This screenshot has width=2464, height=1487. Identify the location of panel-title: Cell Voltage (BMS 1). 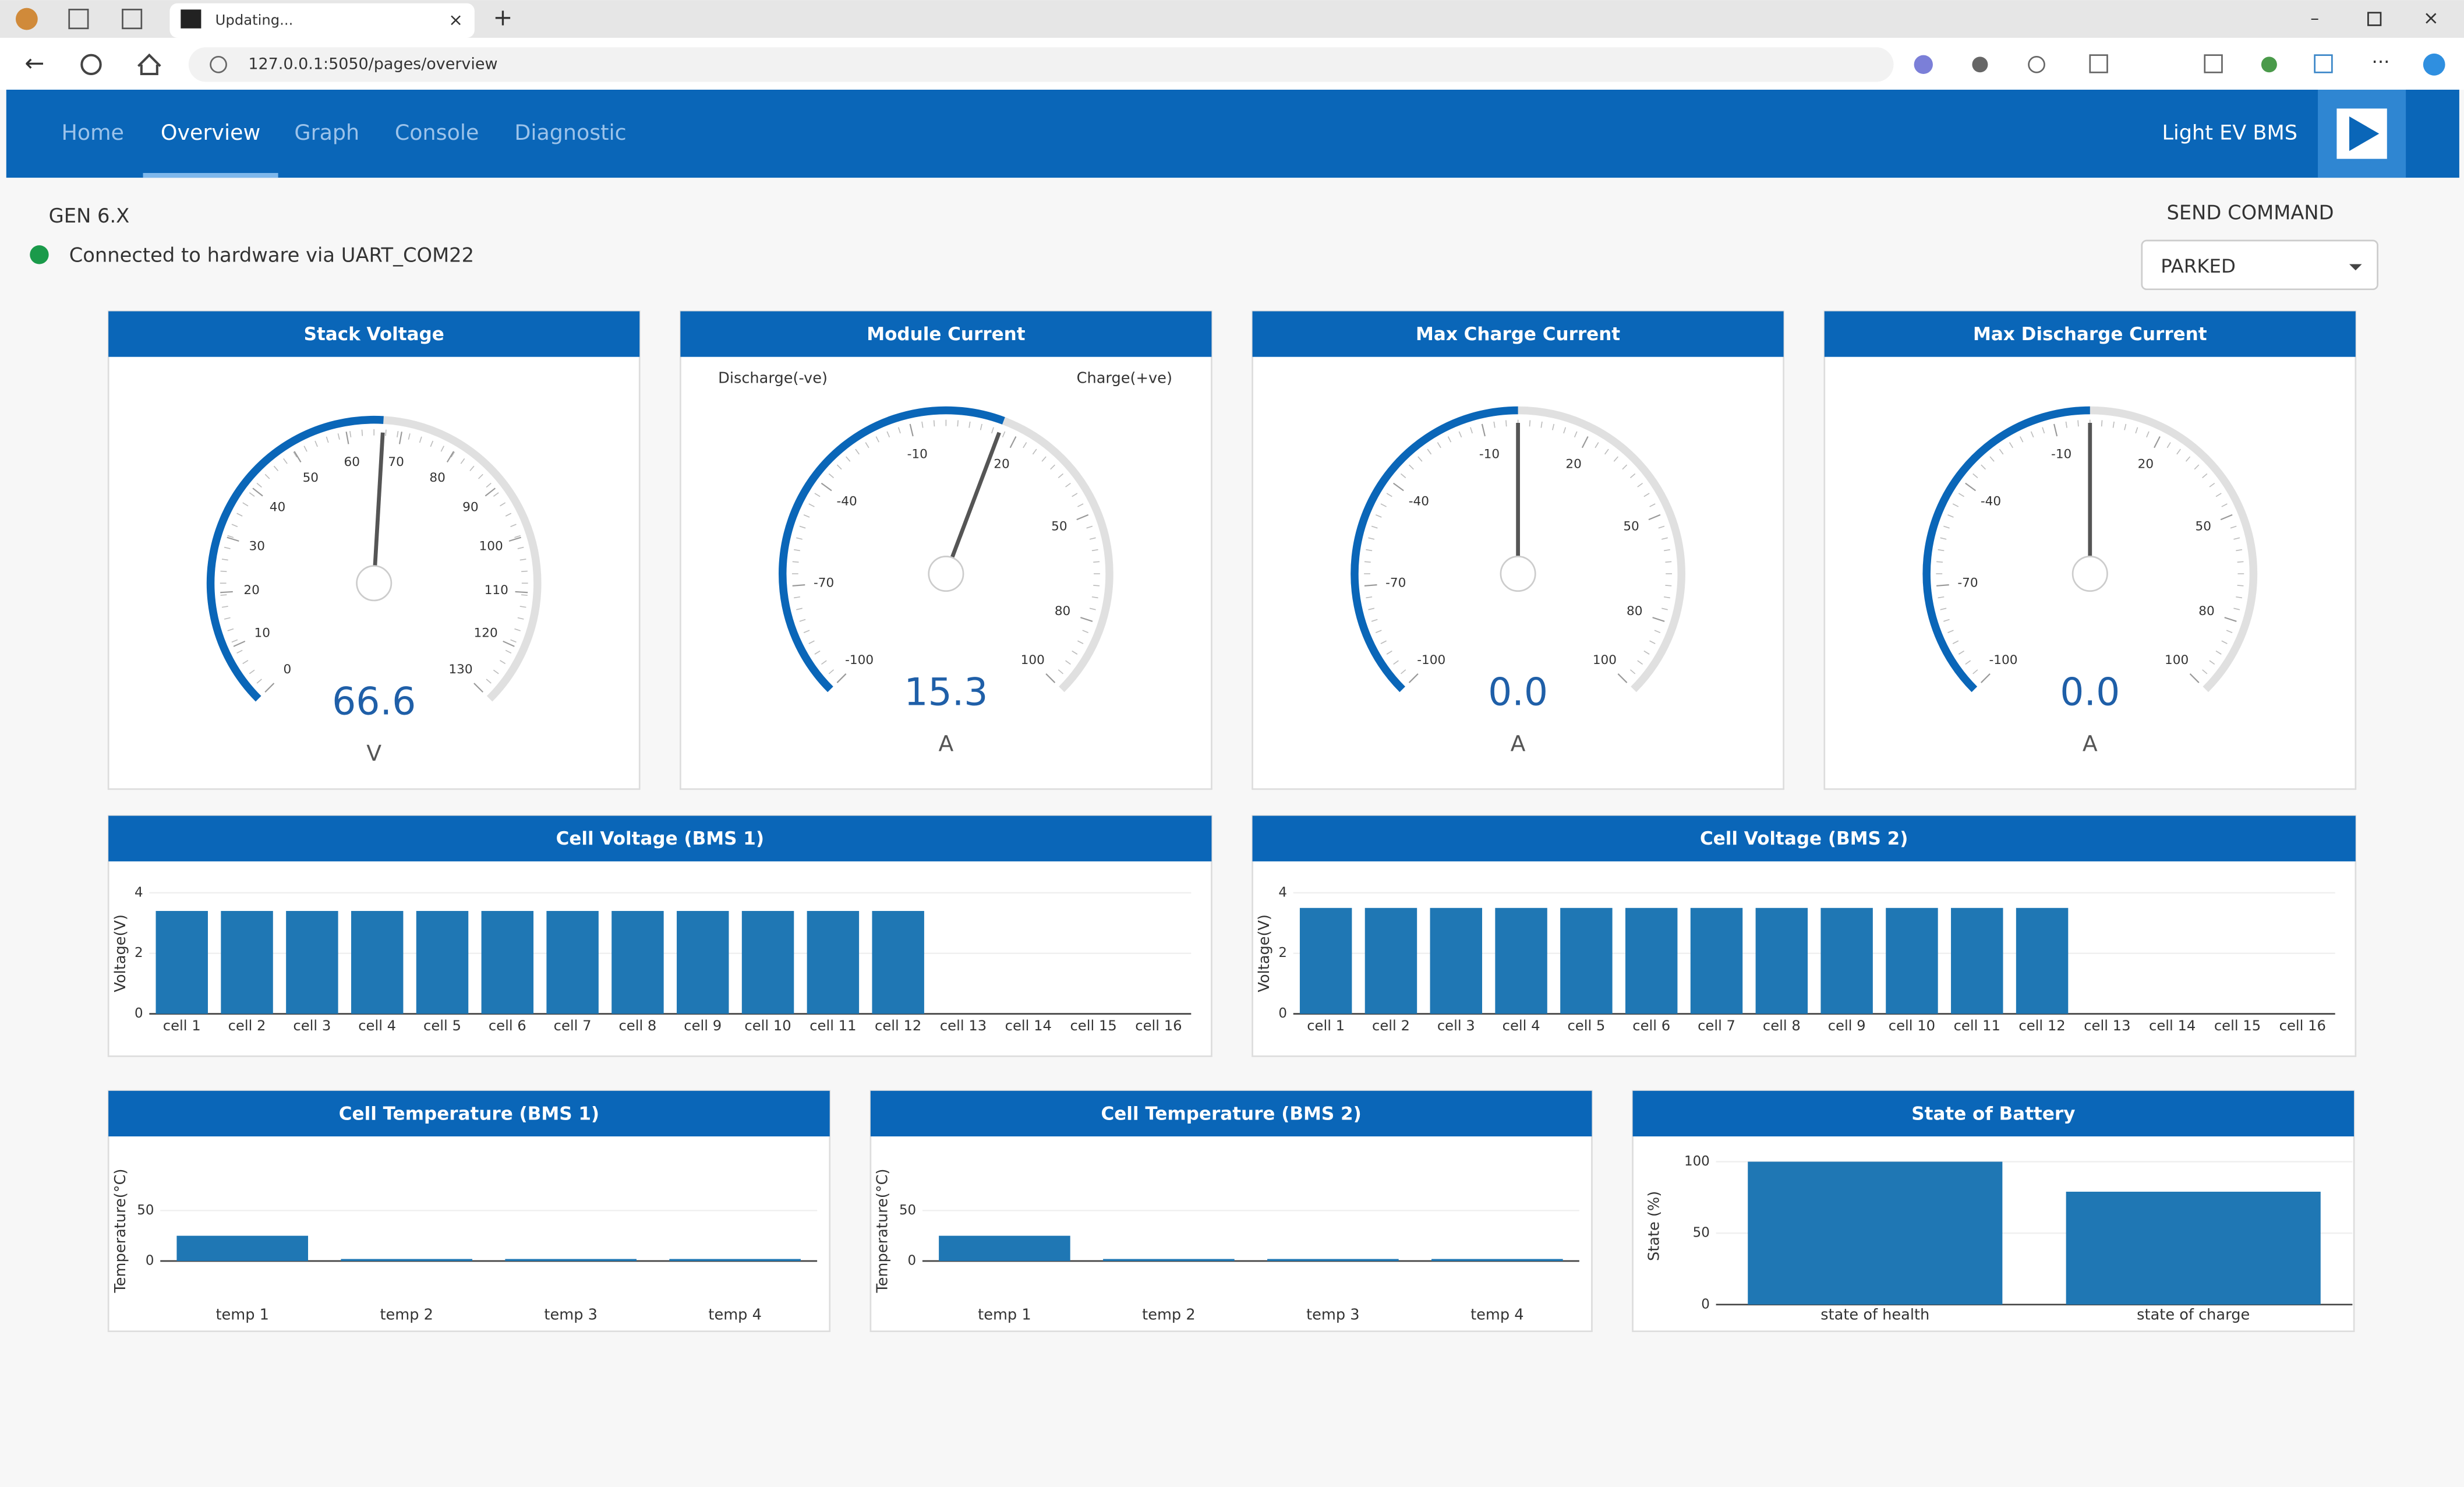
(660, 838).